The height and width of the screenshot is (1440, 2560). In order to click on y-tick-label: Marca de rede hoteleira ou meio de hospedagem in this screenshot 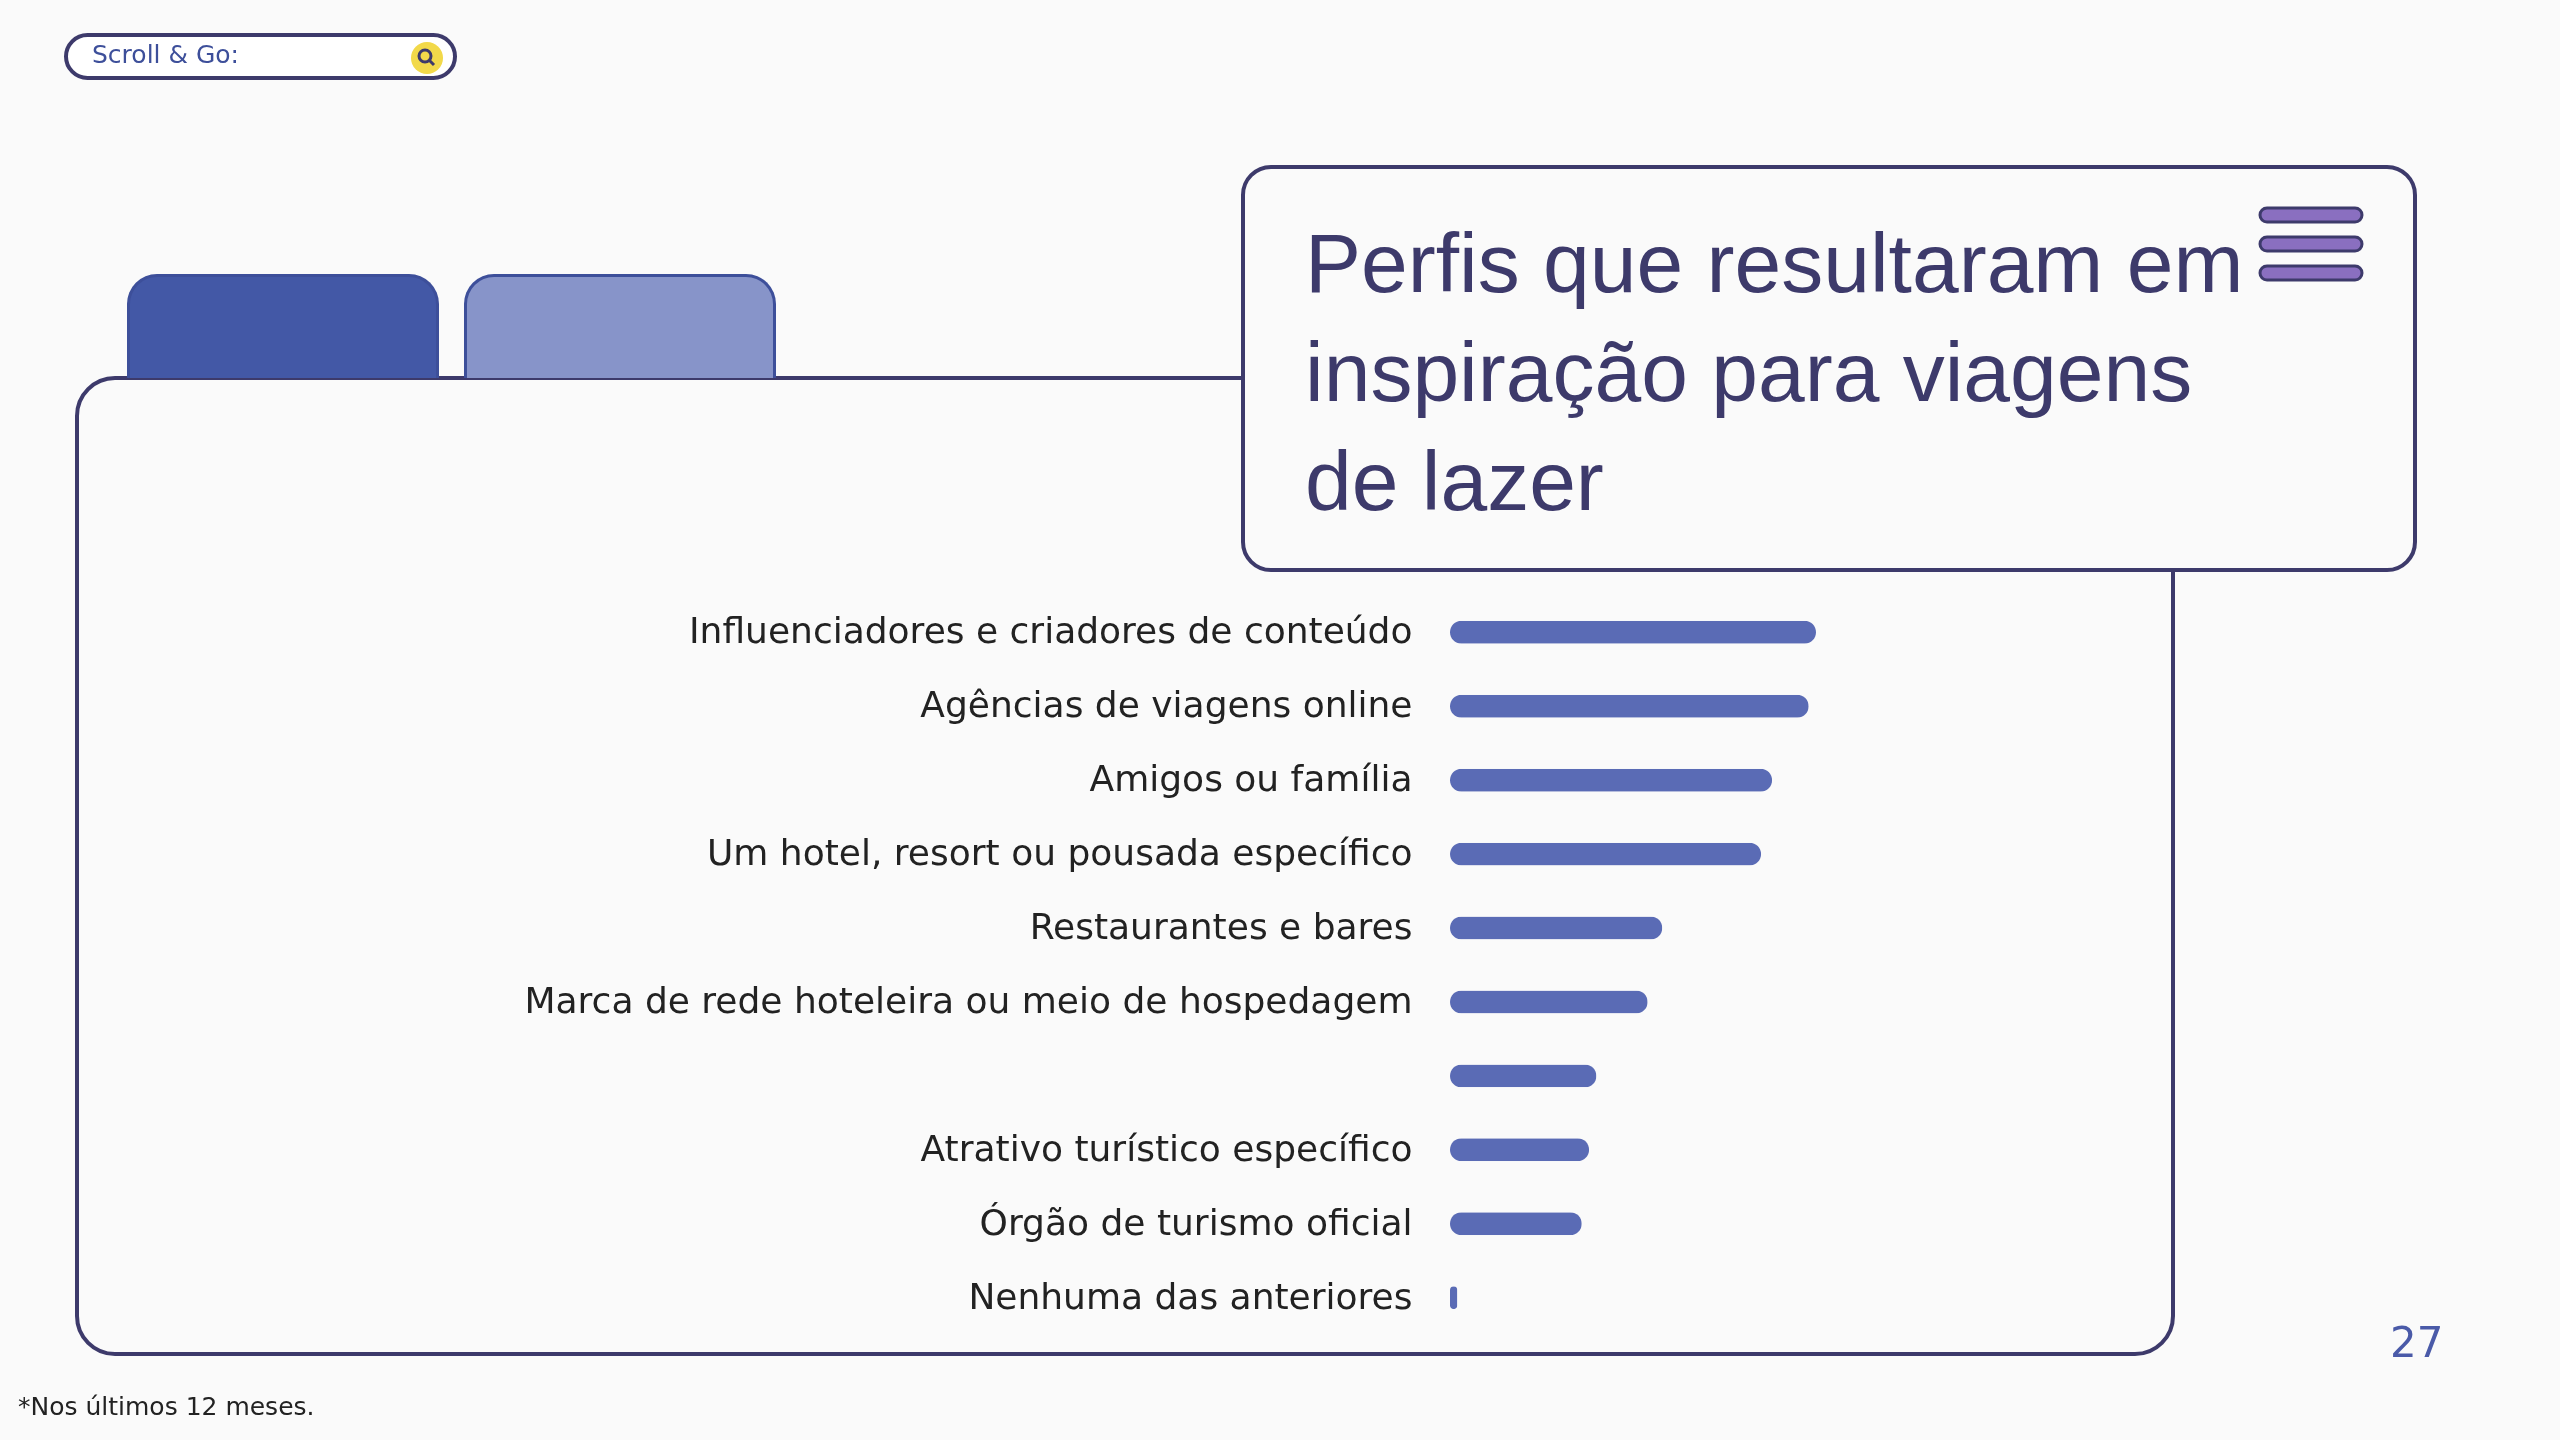, I will do `click(968, 1000)`.